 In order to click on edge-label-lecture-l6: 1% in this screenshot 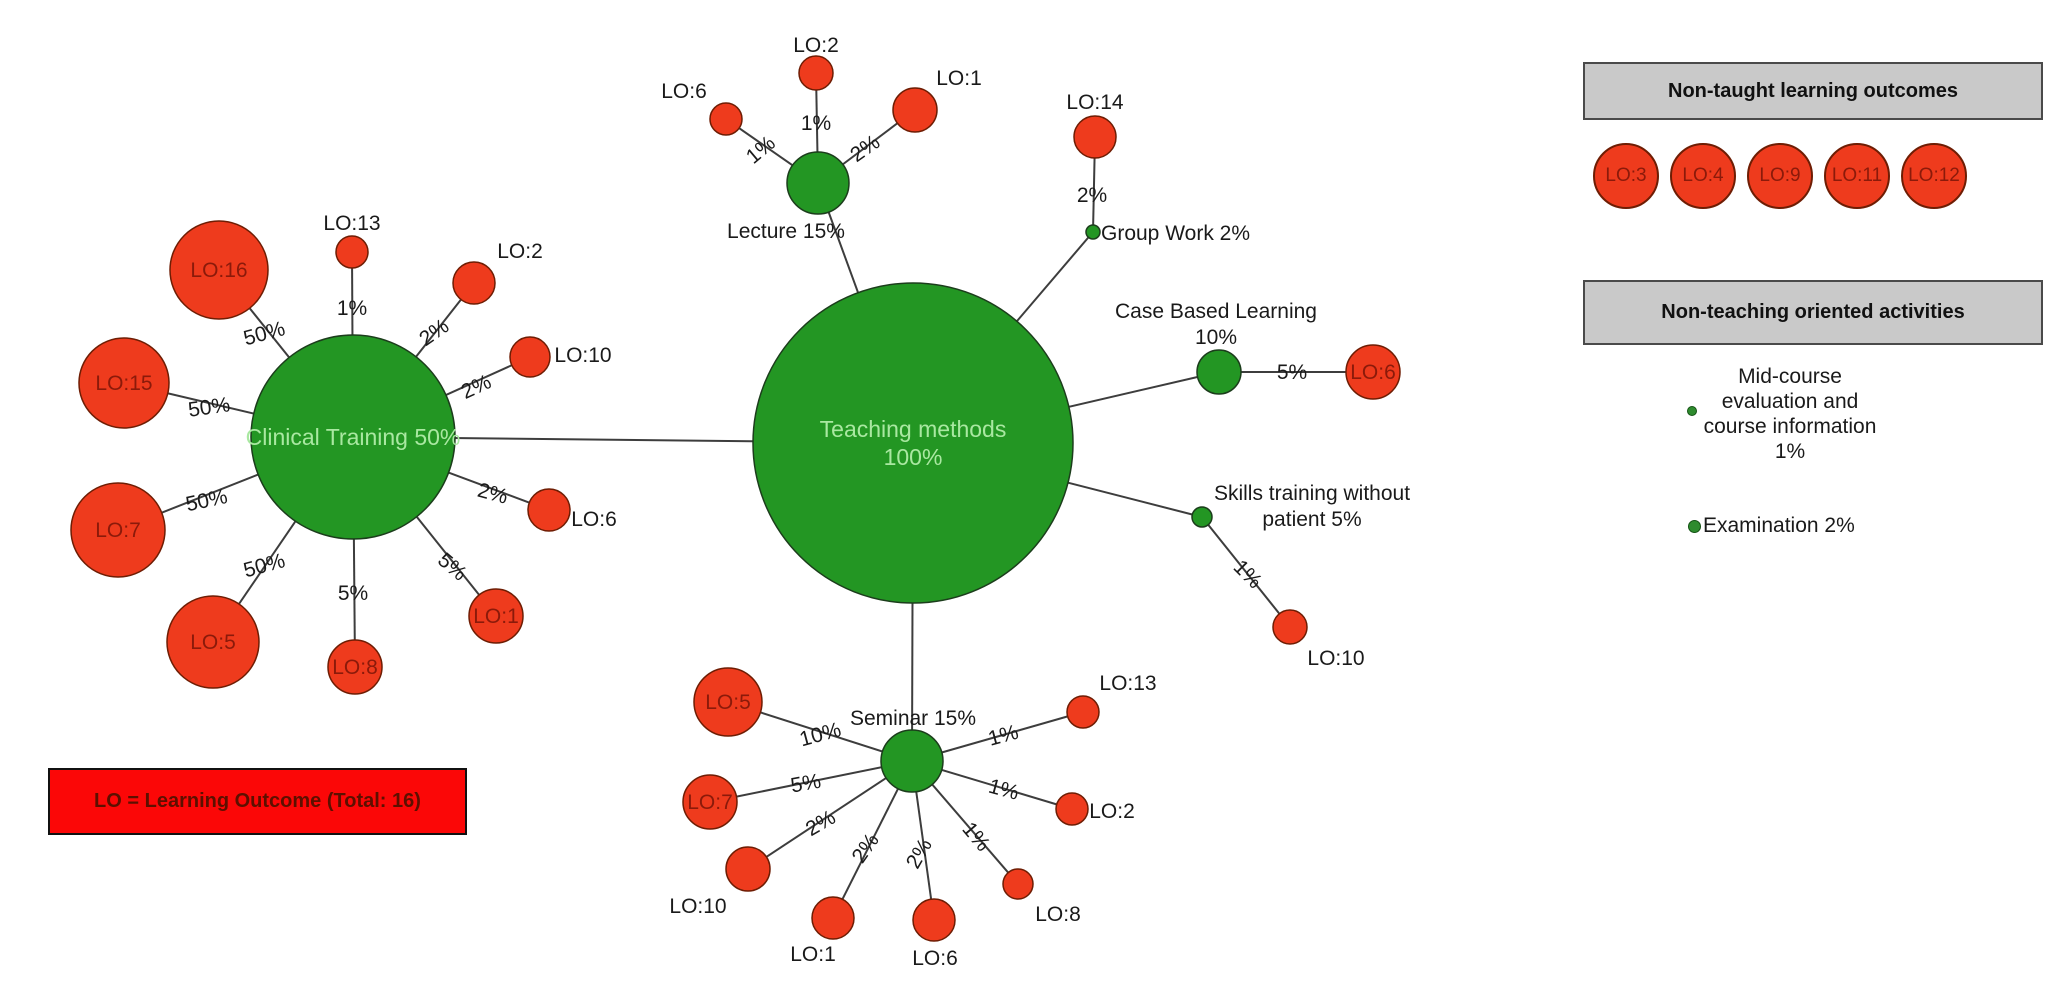, I will do `click(761, 149)`.